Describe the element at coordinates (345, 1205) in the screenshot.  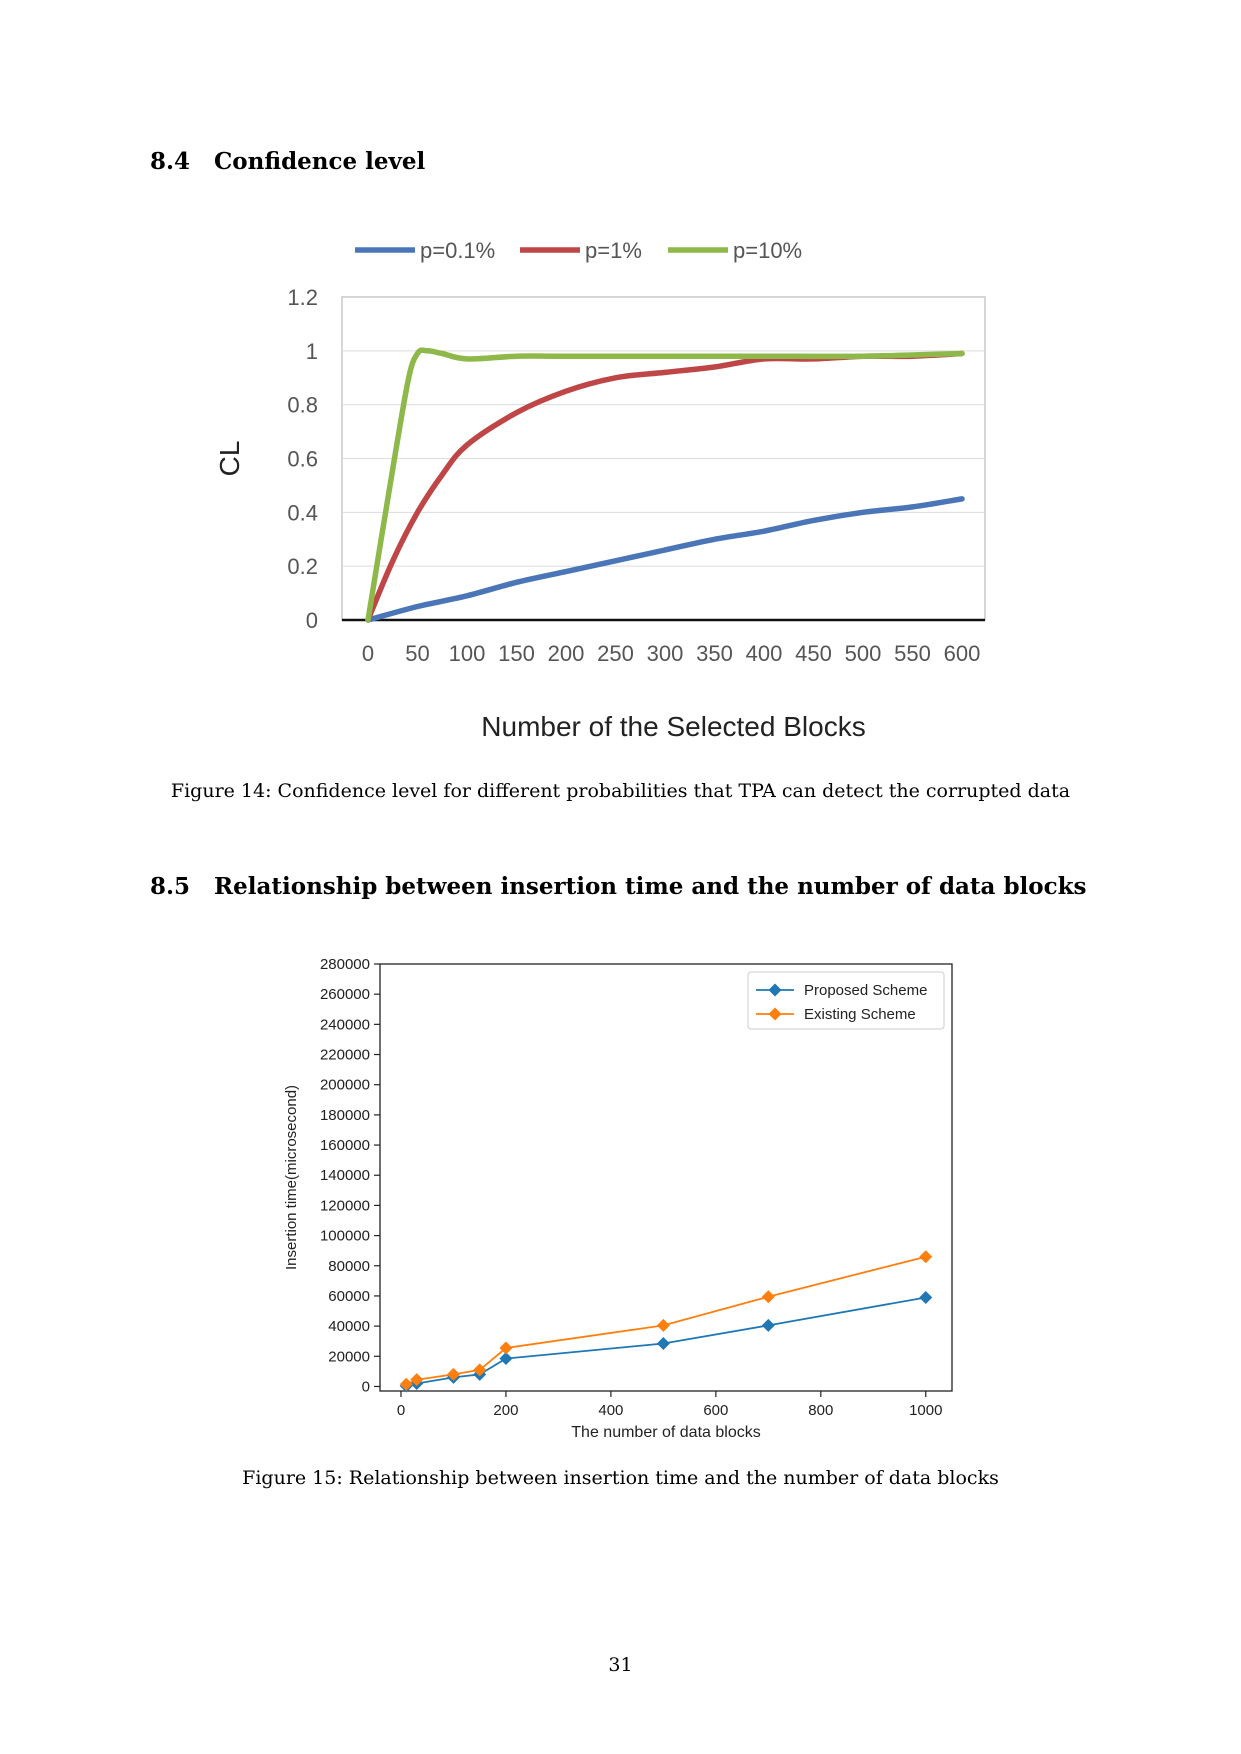
I see `y-tick-label: 120000` at that location.